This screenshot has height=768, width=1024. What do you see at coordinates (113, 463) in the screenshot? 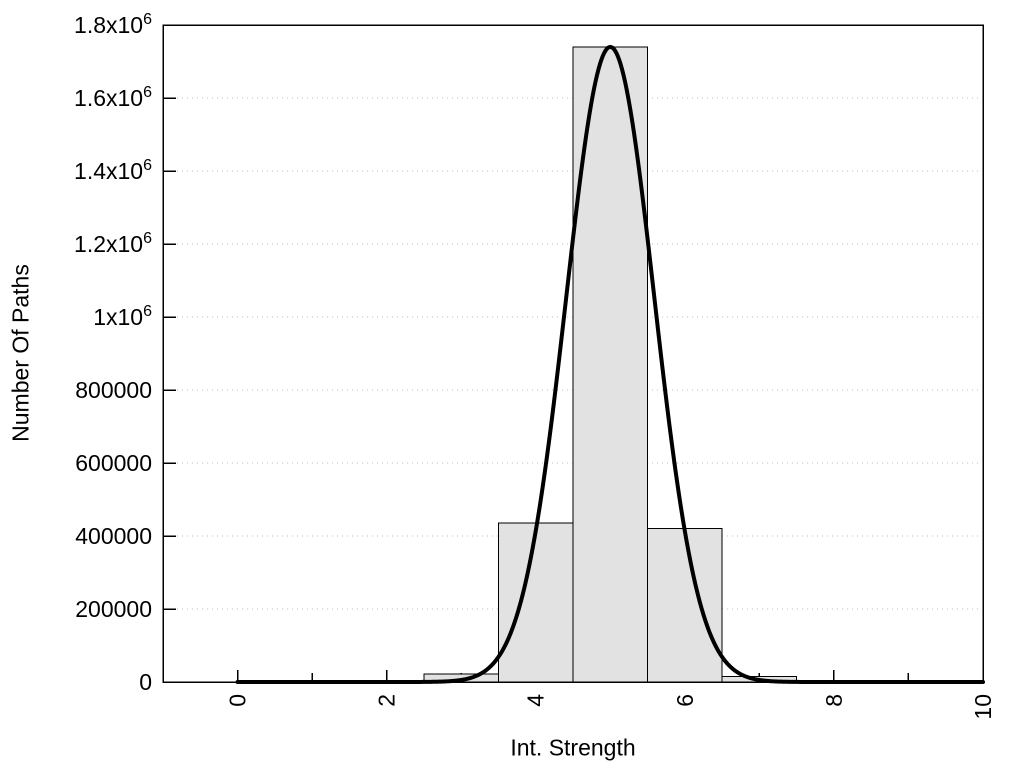
I see `y-tick-label: 600000` at bounding box center [113, 463].